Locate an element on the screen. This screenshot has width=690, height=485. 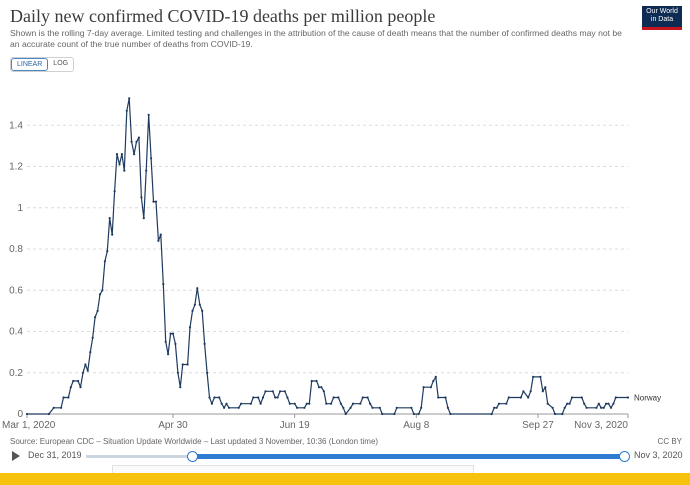
timeline-start-handle is located at coordinates (192, 456).